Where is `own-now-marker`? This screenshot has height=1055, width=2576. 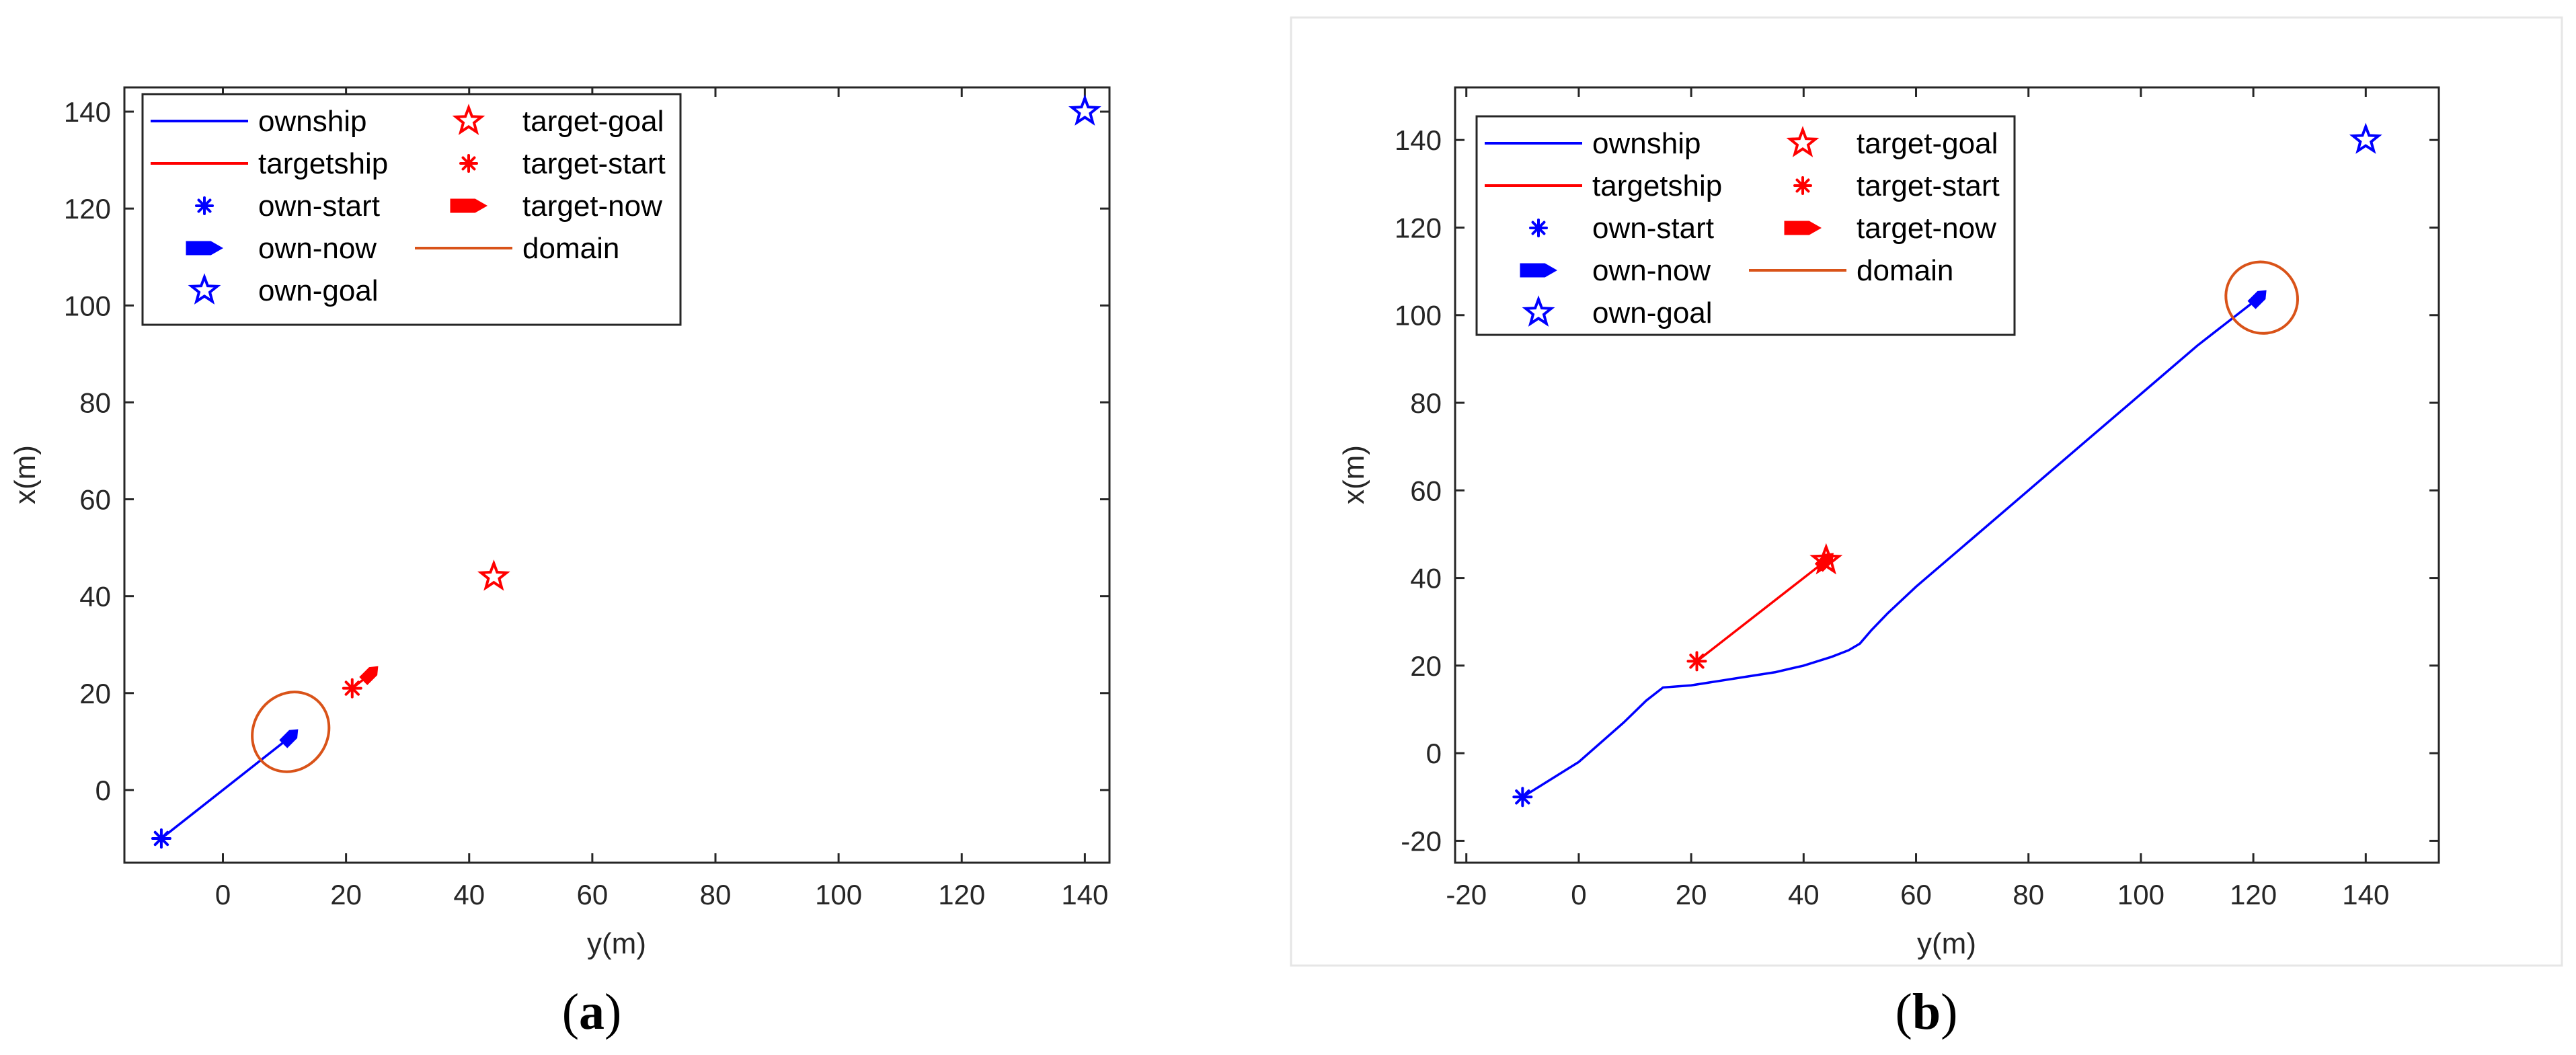 own-now-marker is located at coordinates (2257, 299).